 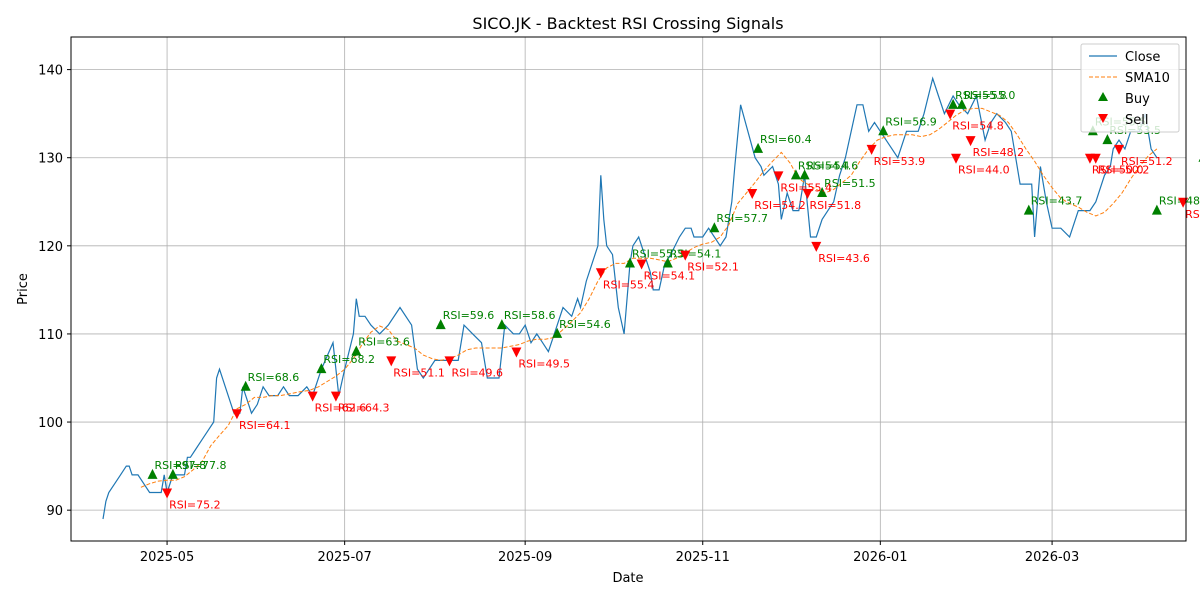 I want to click on y-tick-label: 140, so click(x=50, y=71).